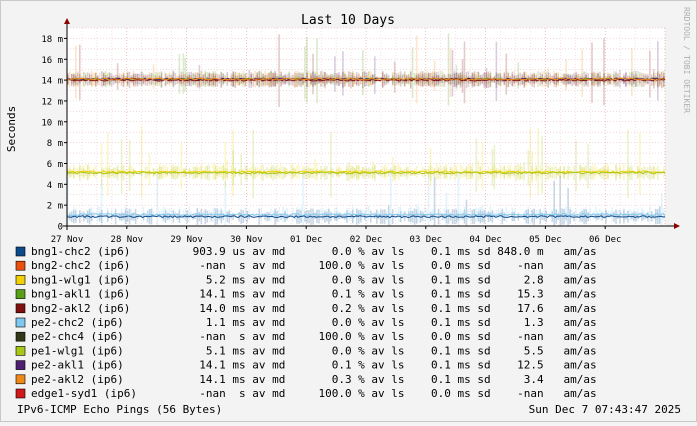  I want to click on y-tick-label: 2 m, so click(55, 207).